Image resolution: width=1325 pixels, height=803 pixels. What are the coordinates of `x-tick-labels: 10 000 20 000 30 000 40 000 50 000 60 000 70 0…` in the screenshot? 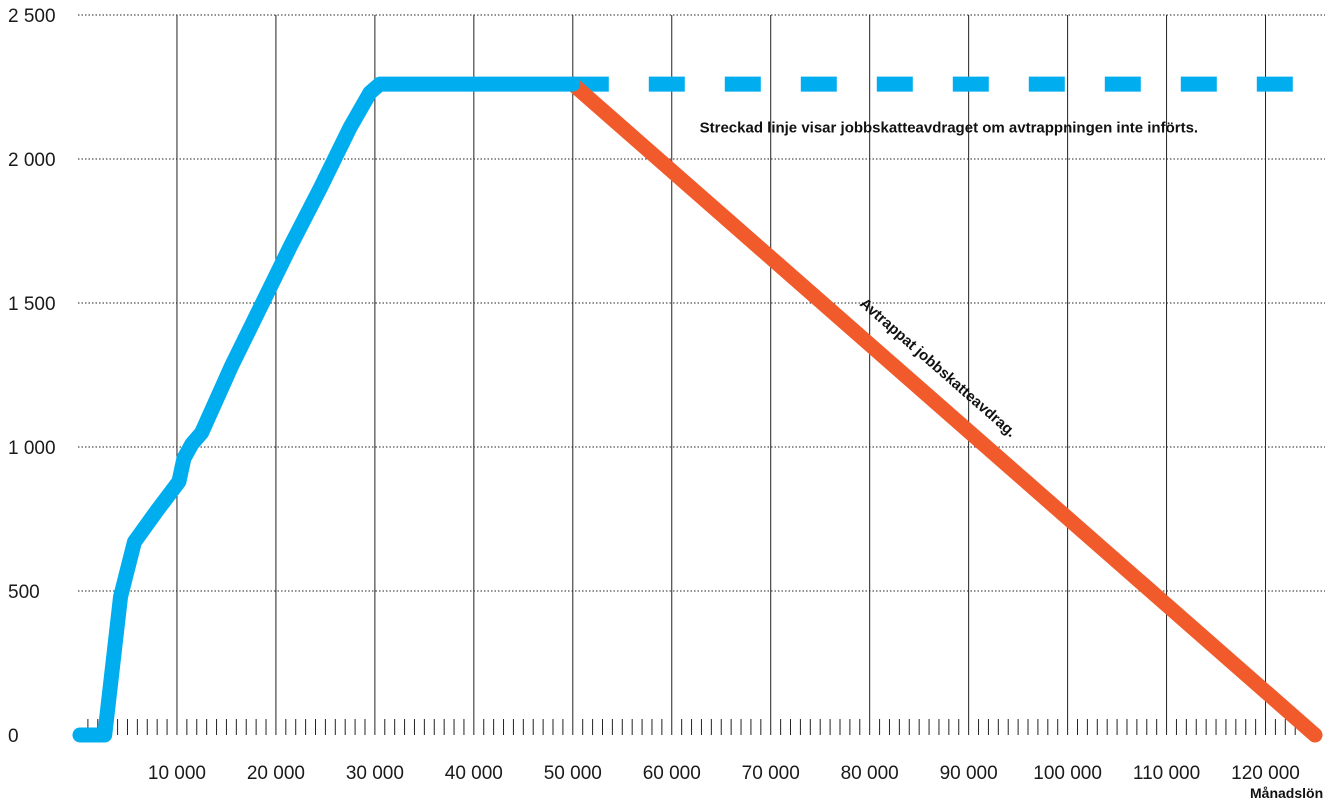 It's located at (724, 773).